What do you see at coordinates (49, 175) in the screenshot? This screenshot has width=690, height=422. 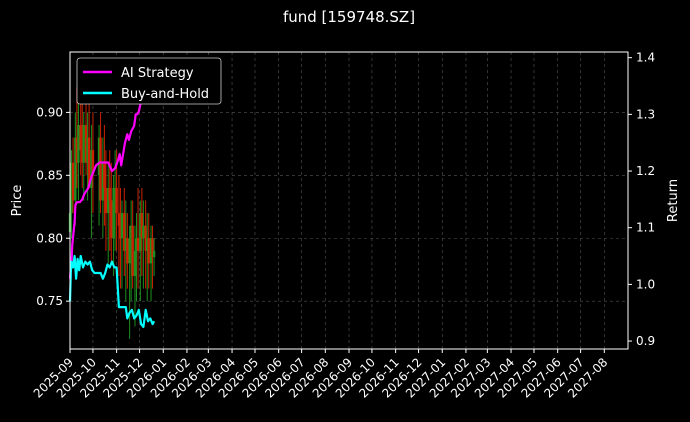 I see `y-tick-label: 0.85` at bounding box center [49, 175].